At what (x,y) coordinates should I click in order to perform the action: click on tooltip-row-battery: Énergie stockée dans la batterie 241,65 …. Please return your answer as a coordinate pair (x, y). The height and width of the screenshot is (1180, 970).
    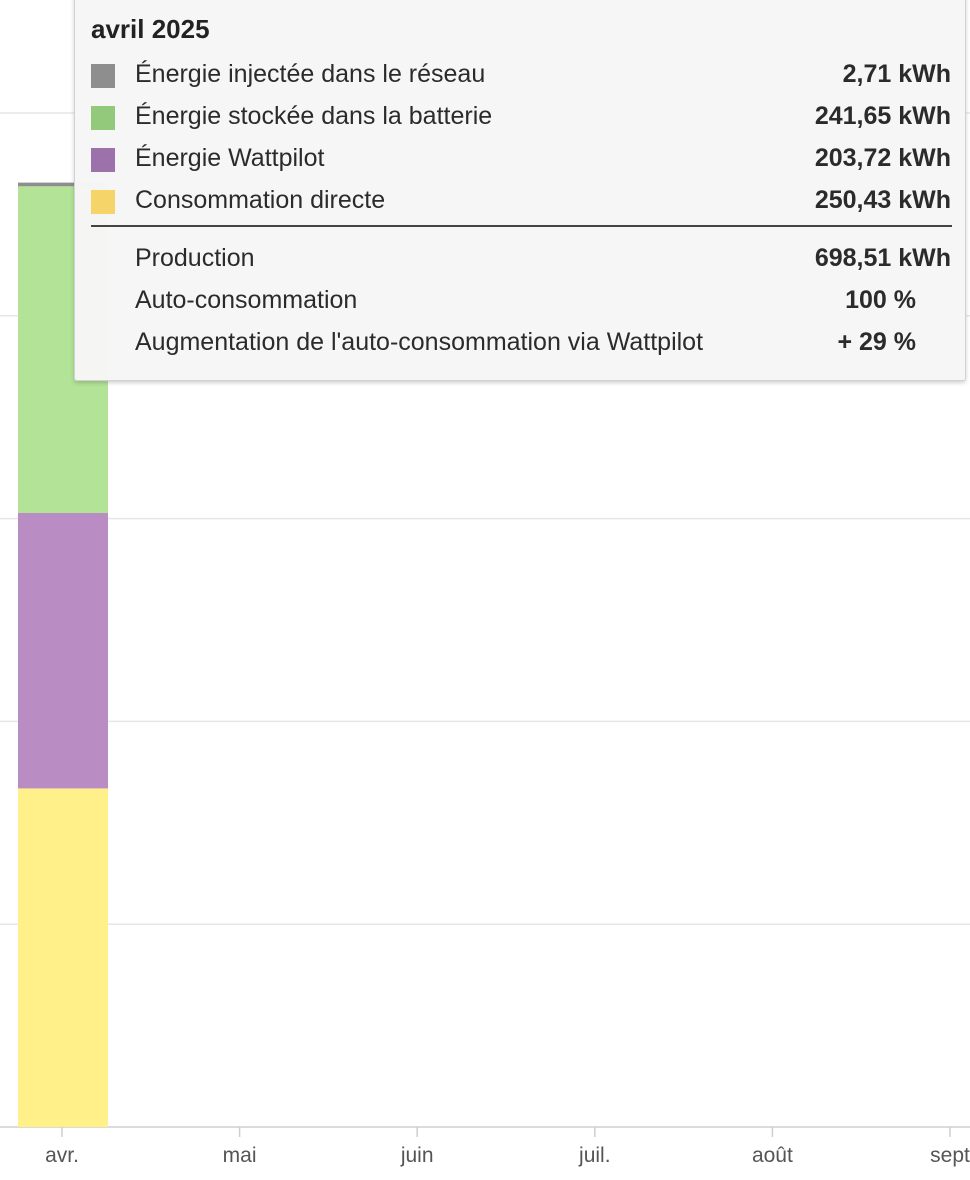
    Looking at the image, I should click on (521, 118).